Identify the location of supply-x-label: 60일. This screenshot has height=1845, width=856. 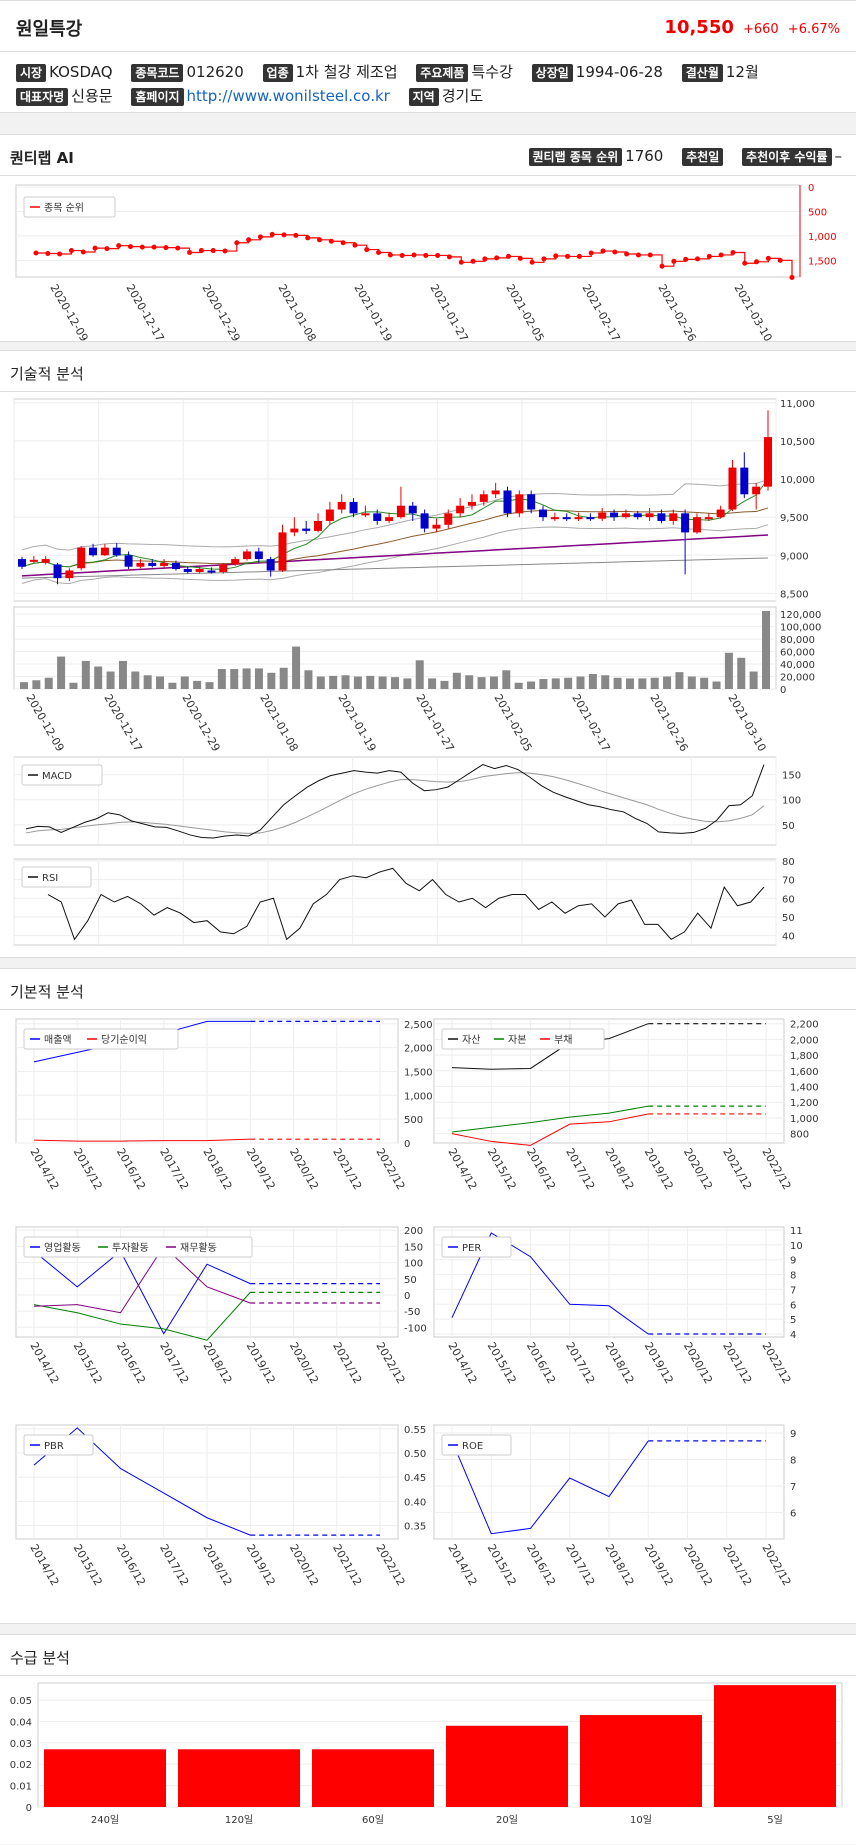
(373, 1820).